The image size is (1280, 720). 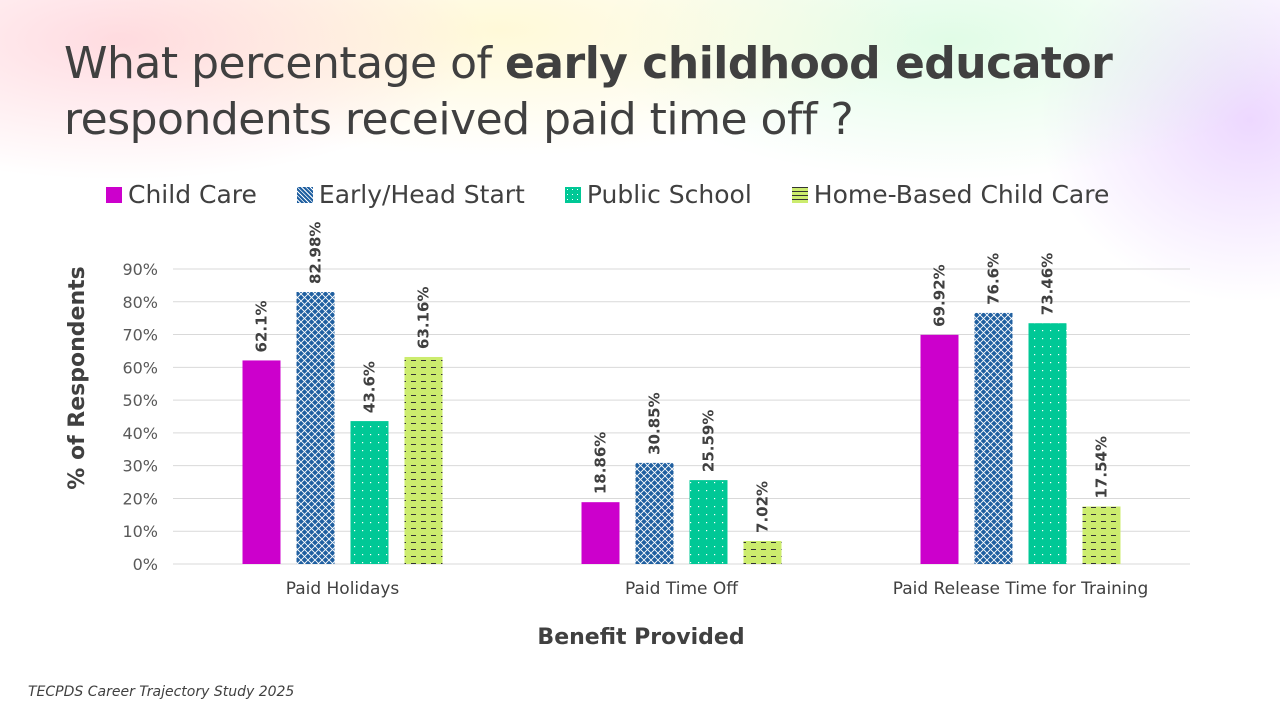 I want to click on data-label: 82.98%, so click(x=316, y=253).